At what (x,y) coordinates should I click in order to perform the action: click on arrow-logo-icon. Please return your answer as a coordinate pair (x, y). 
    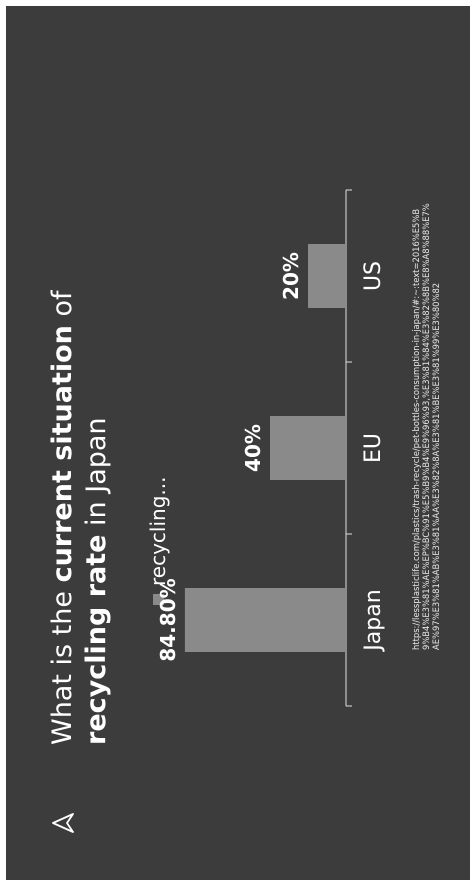
    Looking at the image, I should click on (63, 823).